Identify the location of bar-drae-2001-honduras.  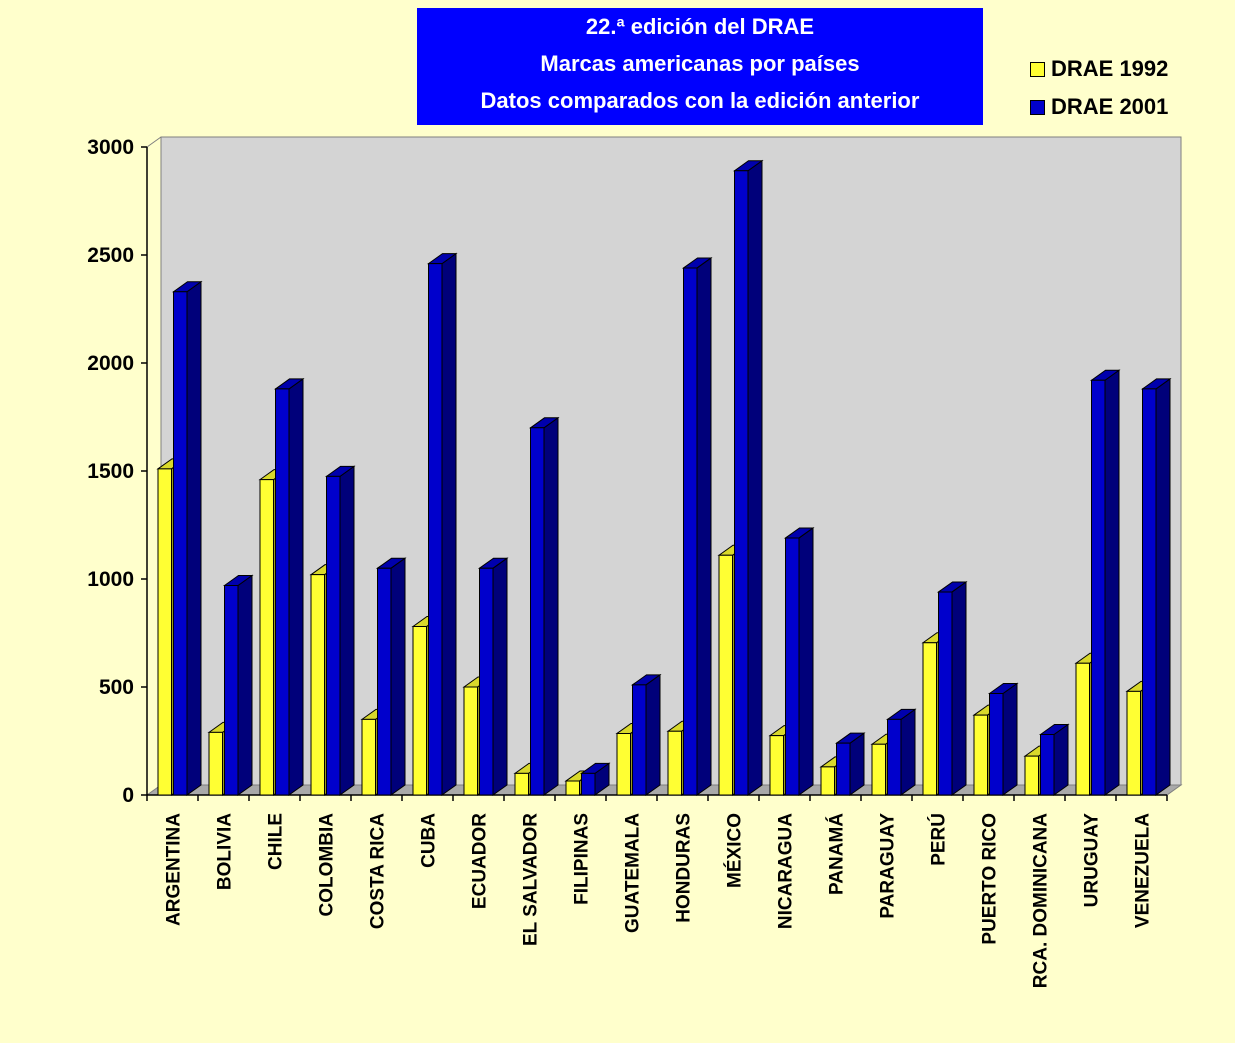
(697, 526).